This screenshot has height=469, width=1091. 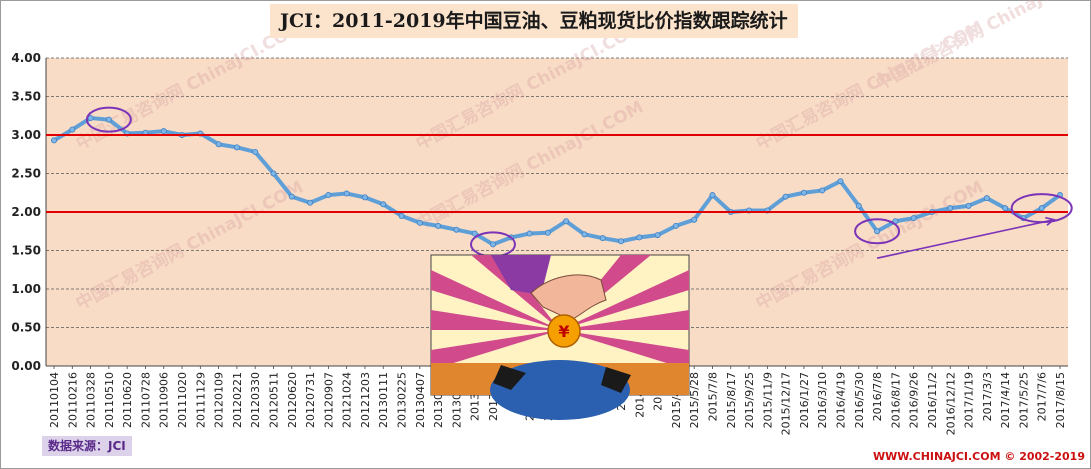 What do you see at coordinates (420, 400) in the screenshot?
I see `x-tick-label: 20130407` at bounding box center [420, 400].